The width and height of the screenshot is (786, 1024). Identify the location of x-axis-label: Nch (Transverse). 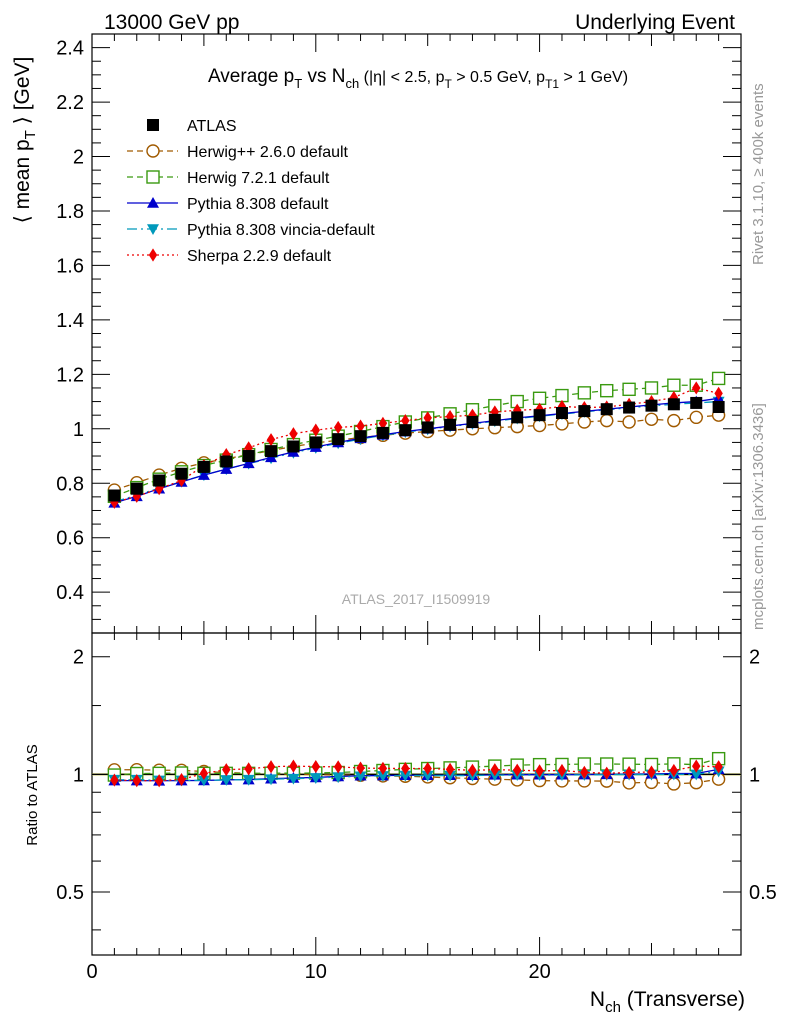
(667, 1002).